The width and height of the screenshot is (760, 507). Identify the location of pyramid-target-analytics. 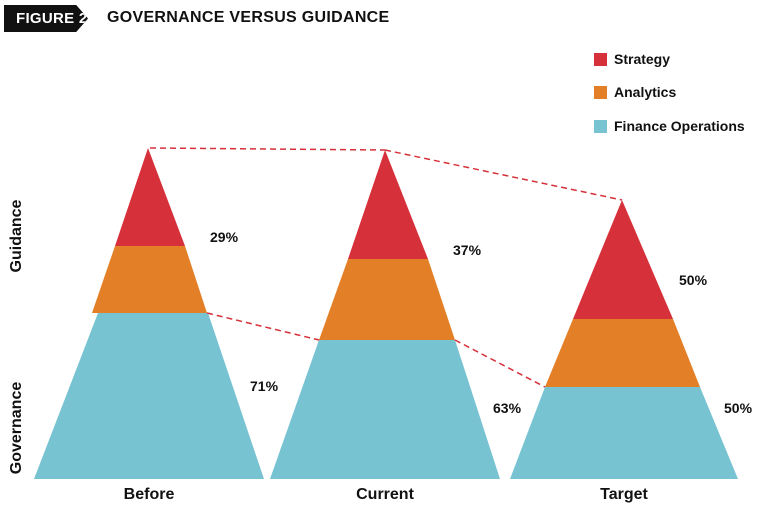
(622, 353).